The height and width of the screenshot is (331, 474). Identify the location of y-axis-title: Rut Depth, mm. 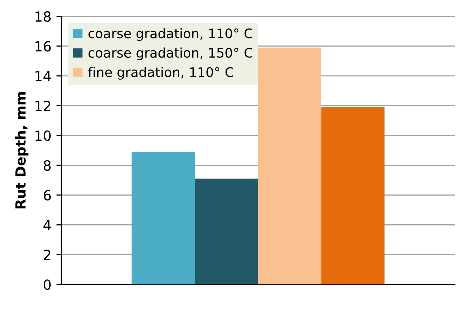
(22, 150).